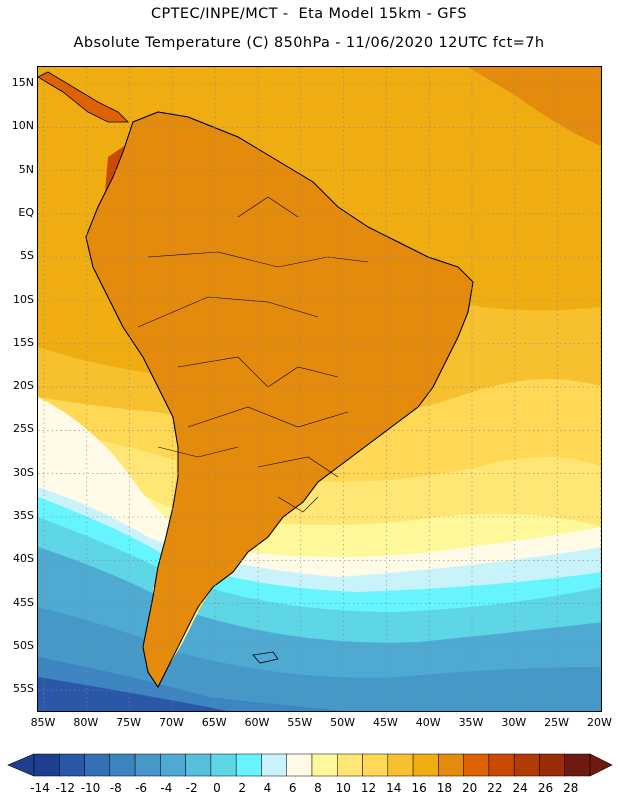 The width and height of the screenshot is (618, 800). Describe the element at coordinates (469, 788) in the screenshot. I see `colorbar-label: 20` at that location.